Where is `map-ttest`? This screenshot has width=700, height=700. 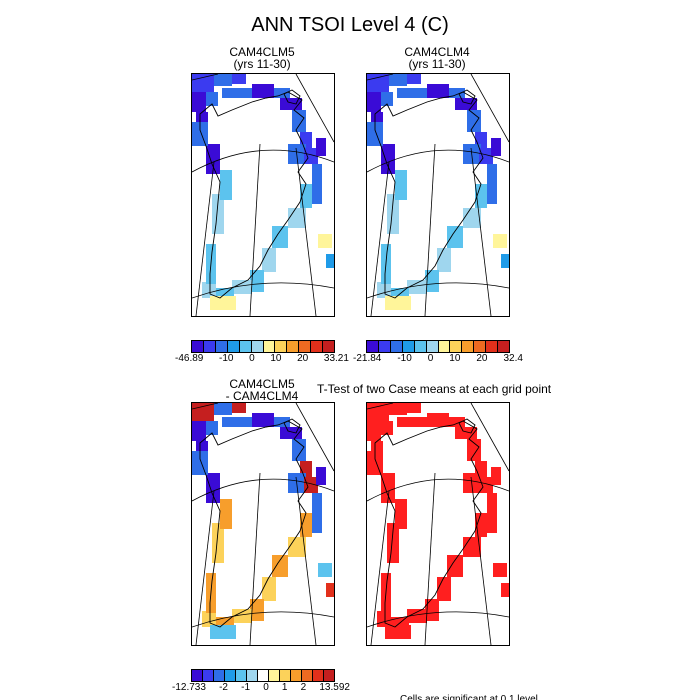
map-ttest is located at coordinates (438, 524).